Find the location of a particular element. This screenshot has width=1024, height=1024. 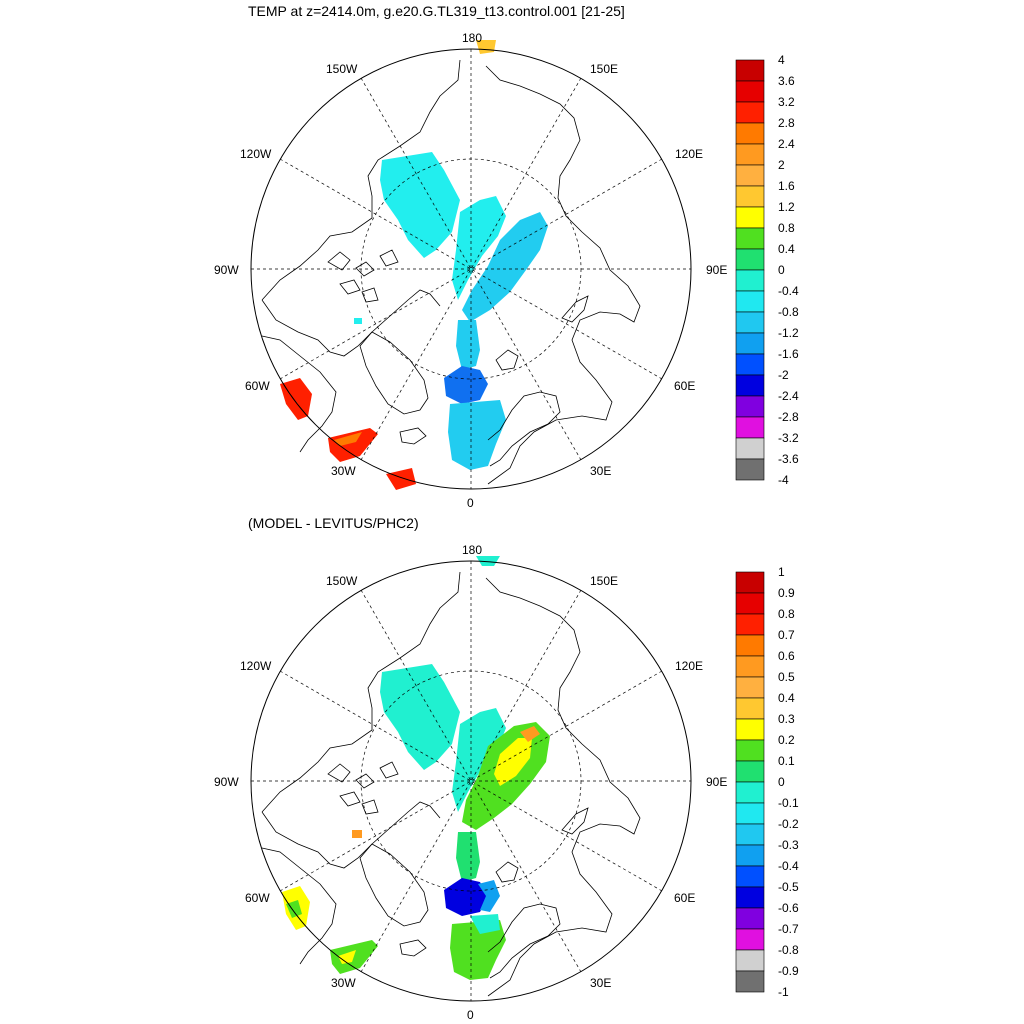

colorbar-tick-label: 0.3 is located at coordinates (786, 719).